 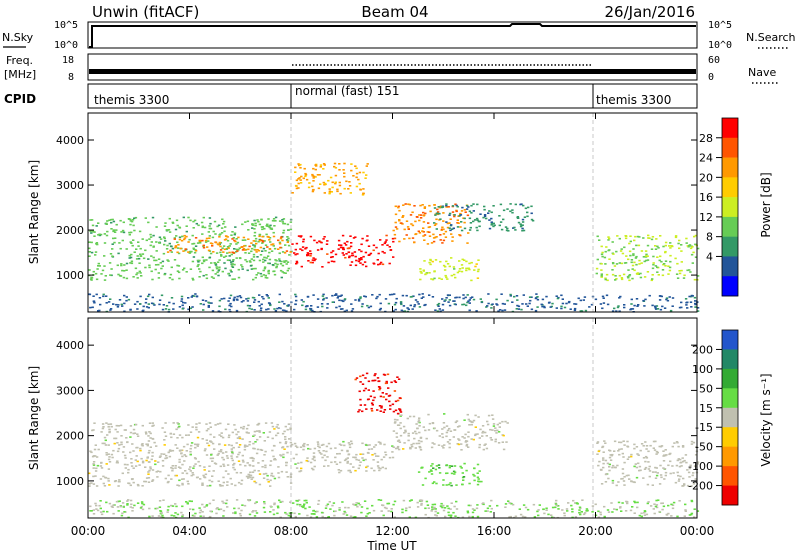 I want to click on colorbar-tick-label: 16, so click(x=706, y=197).